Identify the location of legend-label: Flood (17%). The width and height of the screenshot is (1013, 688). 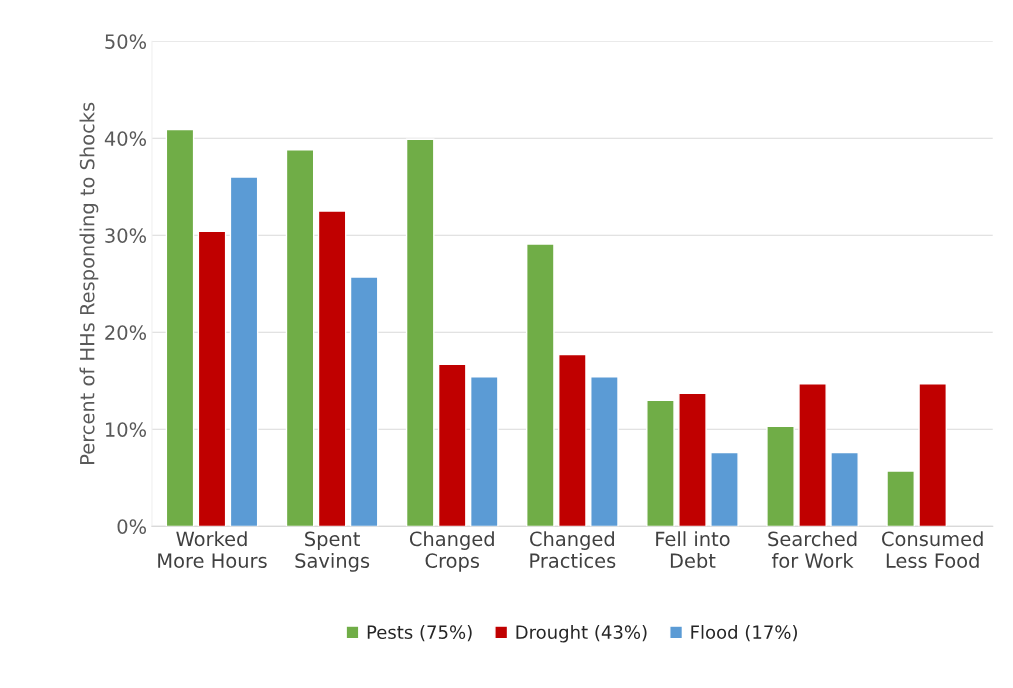
(744, 633).